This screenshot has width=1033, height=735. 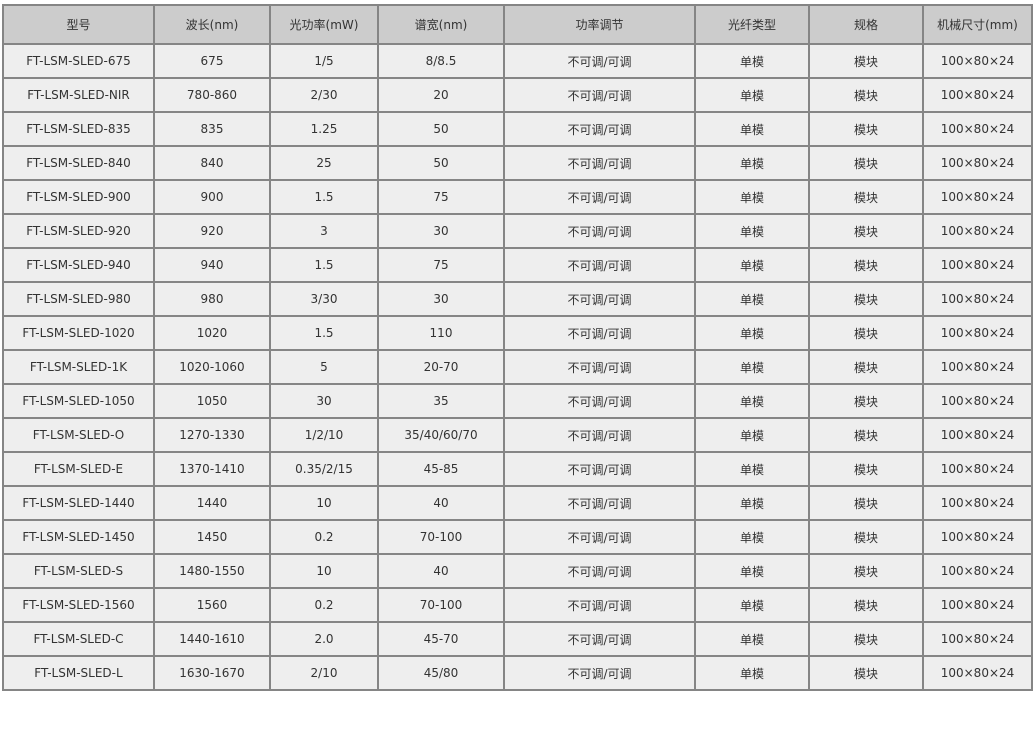 I want to click on cell-wavelength: 1440, so click(x=212, y=503).